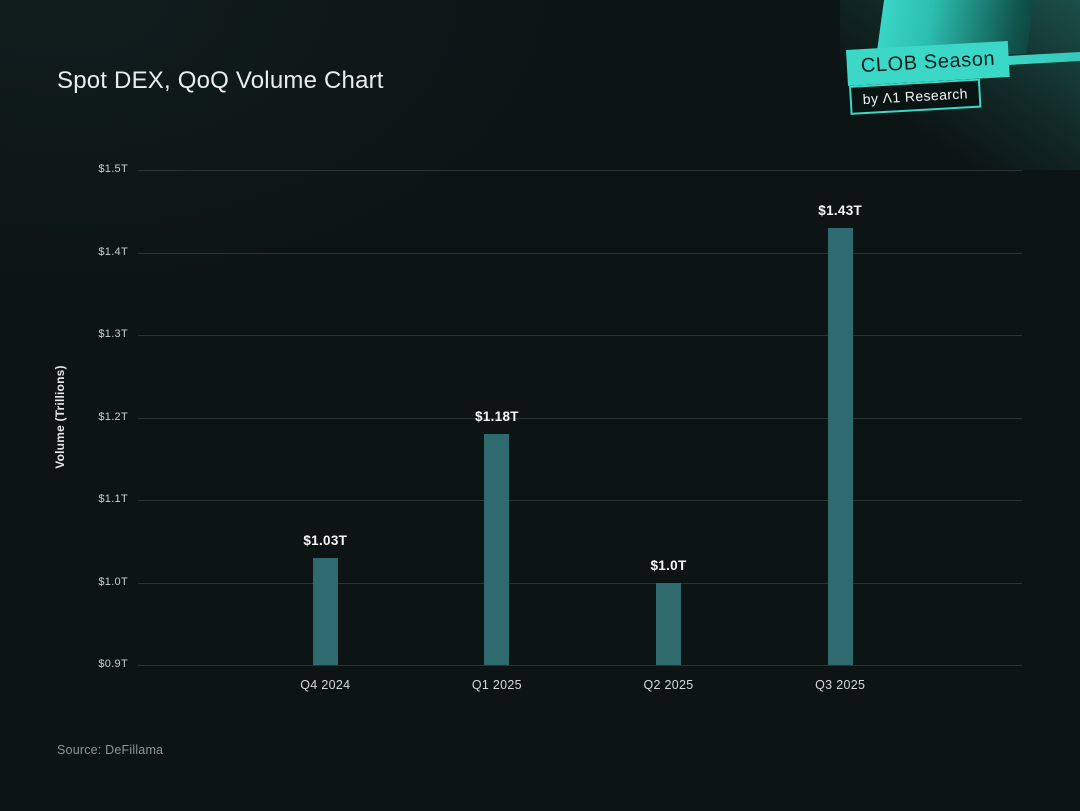 Image resolution: width=1080 pixels, height=811 pixels. Describe the element at coordinates (496, 685) in the screenshot. I see `x-axis-label: Q1 2025` at that location.